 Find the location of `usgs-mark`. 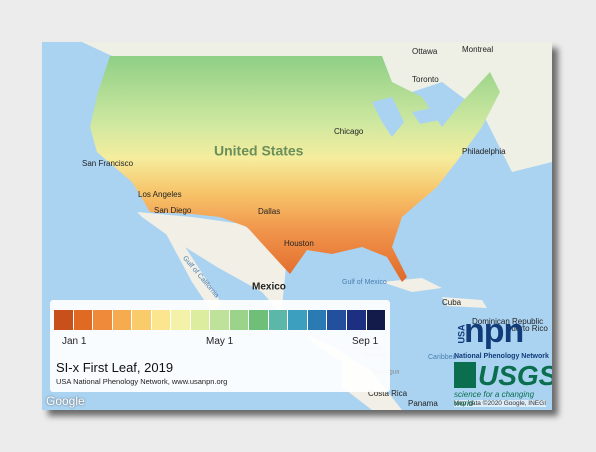

usgs-mark is located at coordinates (465, 375).